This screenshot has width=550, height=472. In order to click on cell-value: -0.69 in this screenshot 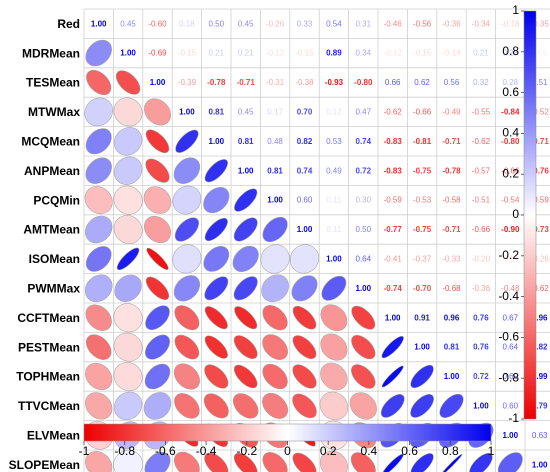, I will do `click(157, 53)`.